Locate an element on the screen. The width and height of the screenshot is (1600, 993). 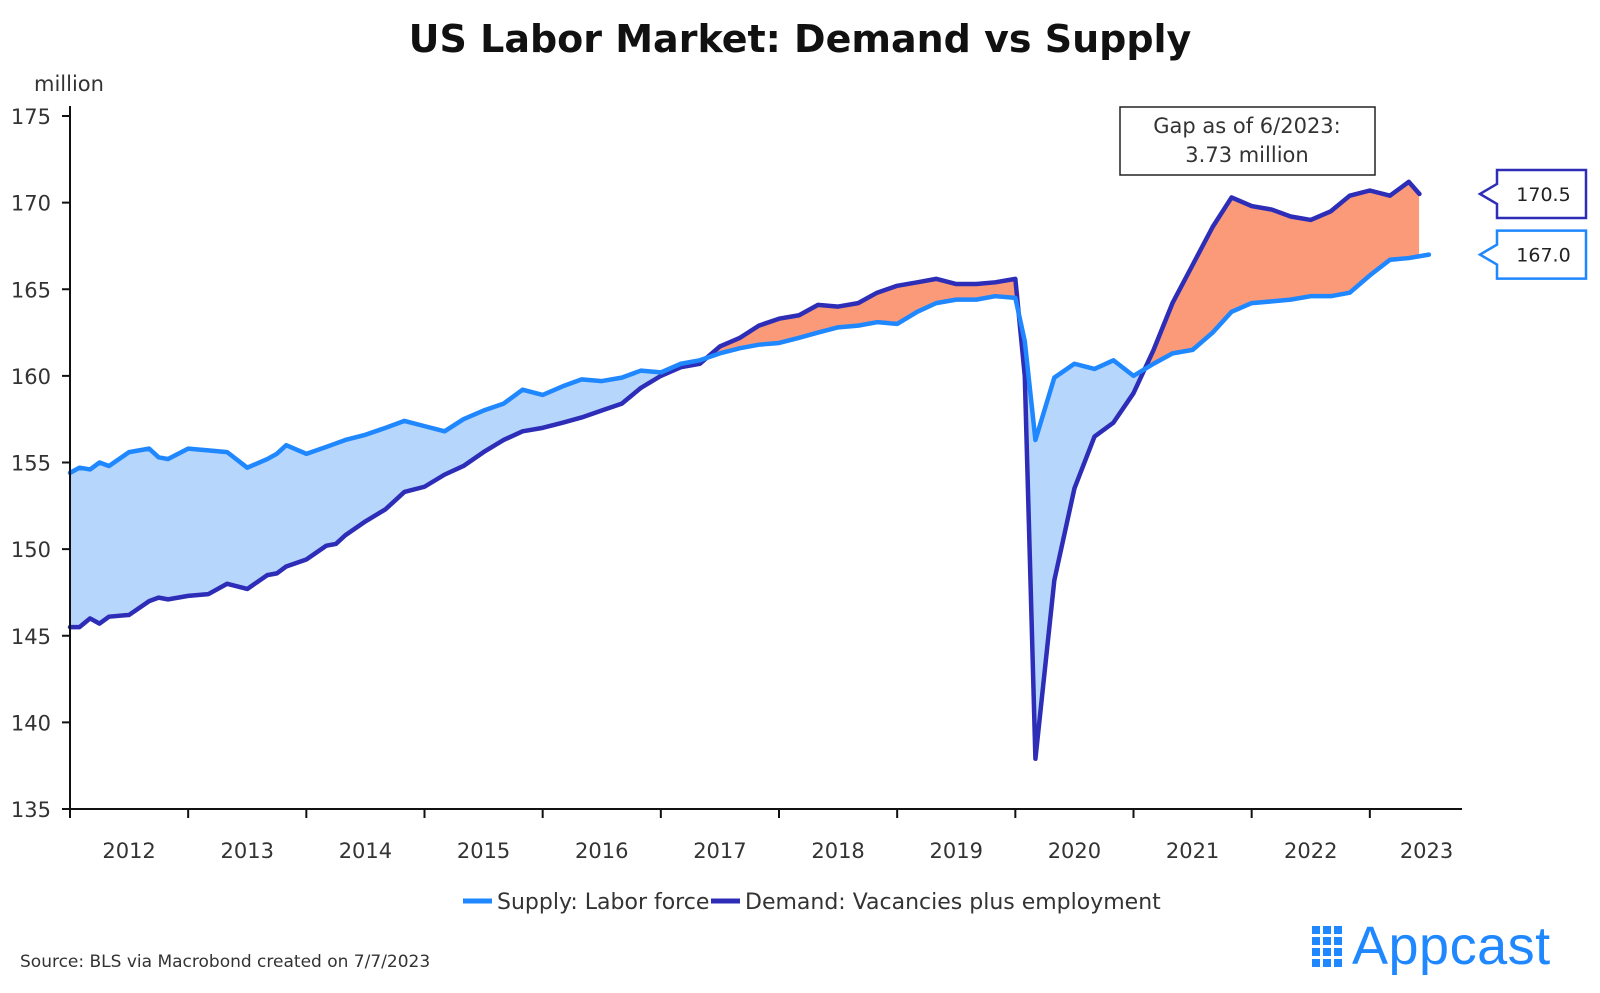
x-tick-label: 2013 is located at coordinates (247, 851).